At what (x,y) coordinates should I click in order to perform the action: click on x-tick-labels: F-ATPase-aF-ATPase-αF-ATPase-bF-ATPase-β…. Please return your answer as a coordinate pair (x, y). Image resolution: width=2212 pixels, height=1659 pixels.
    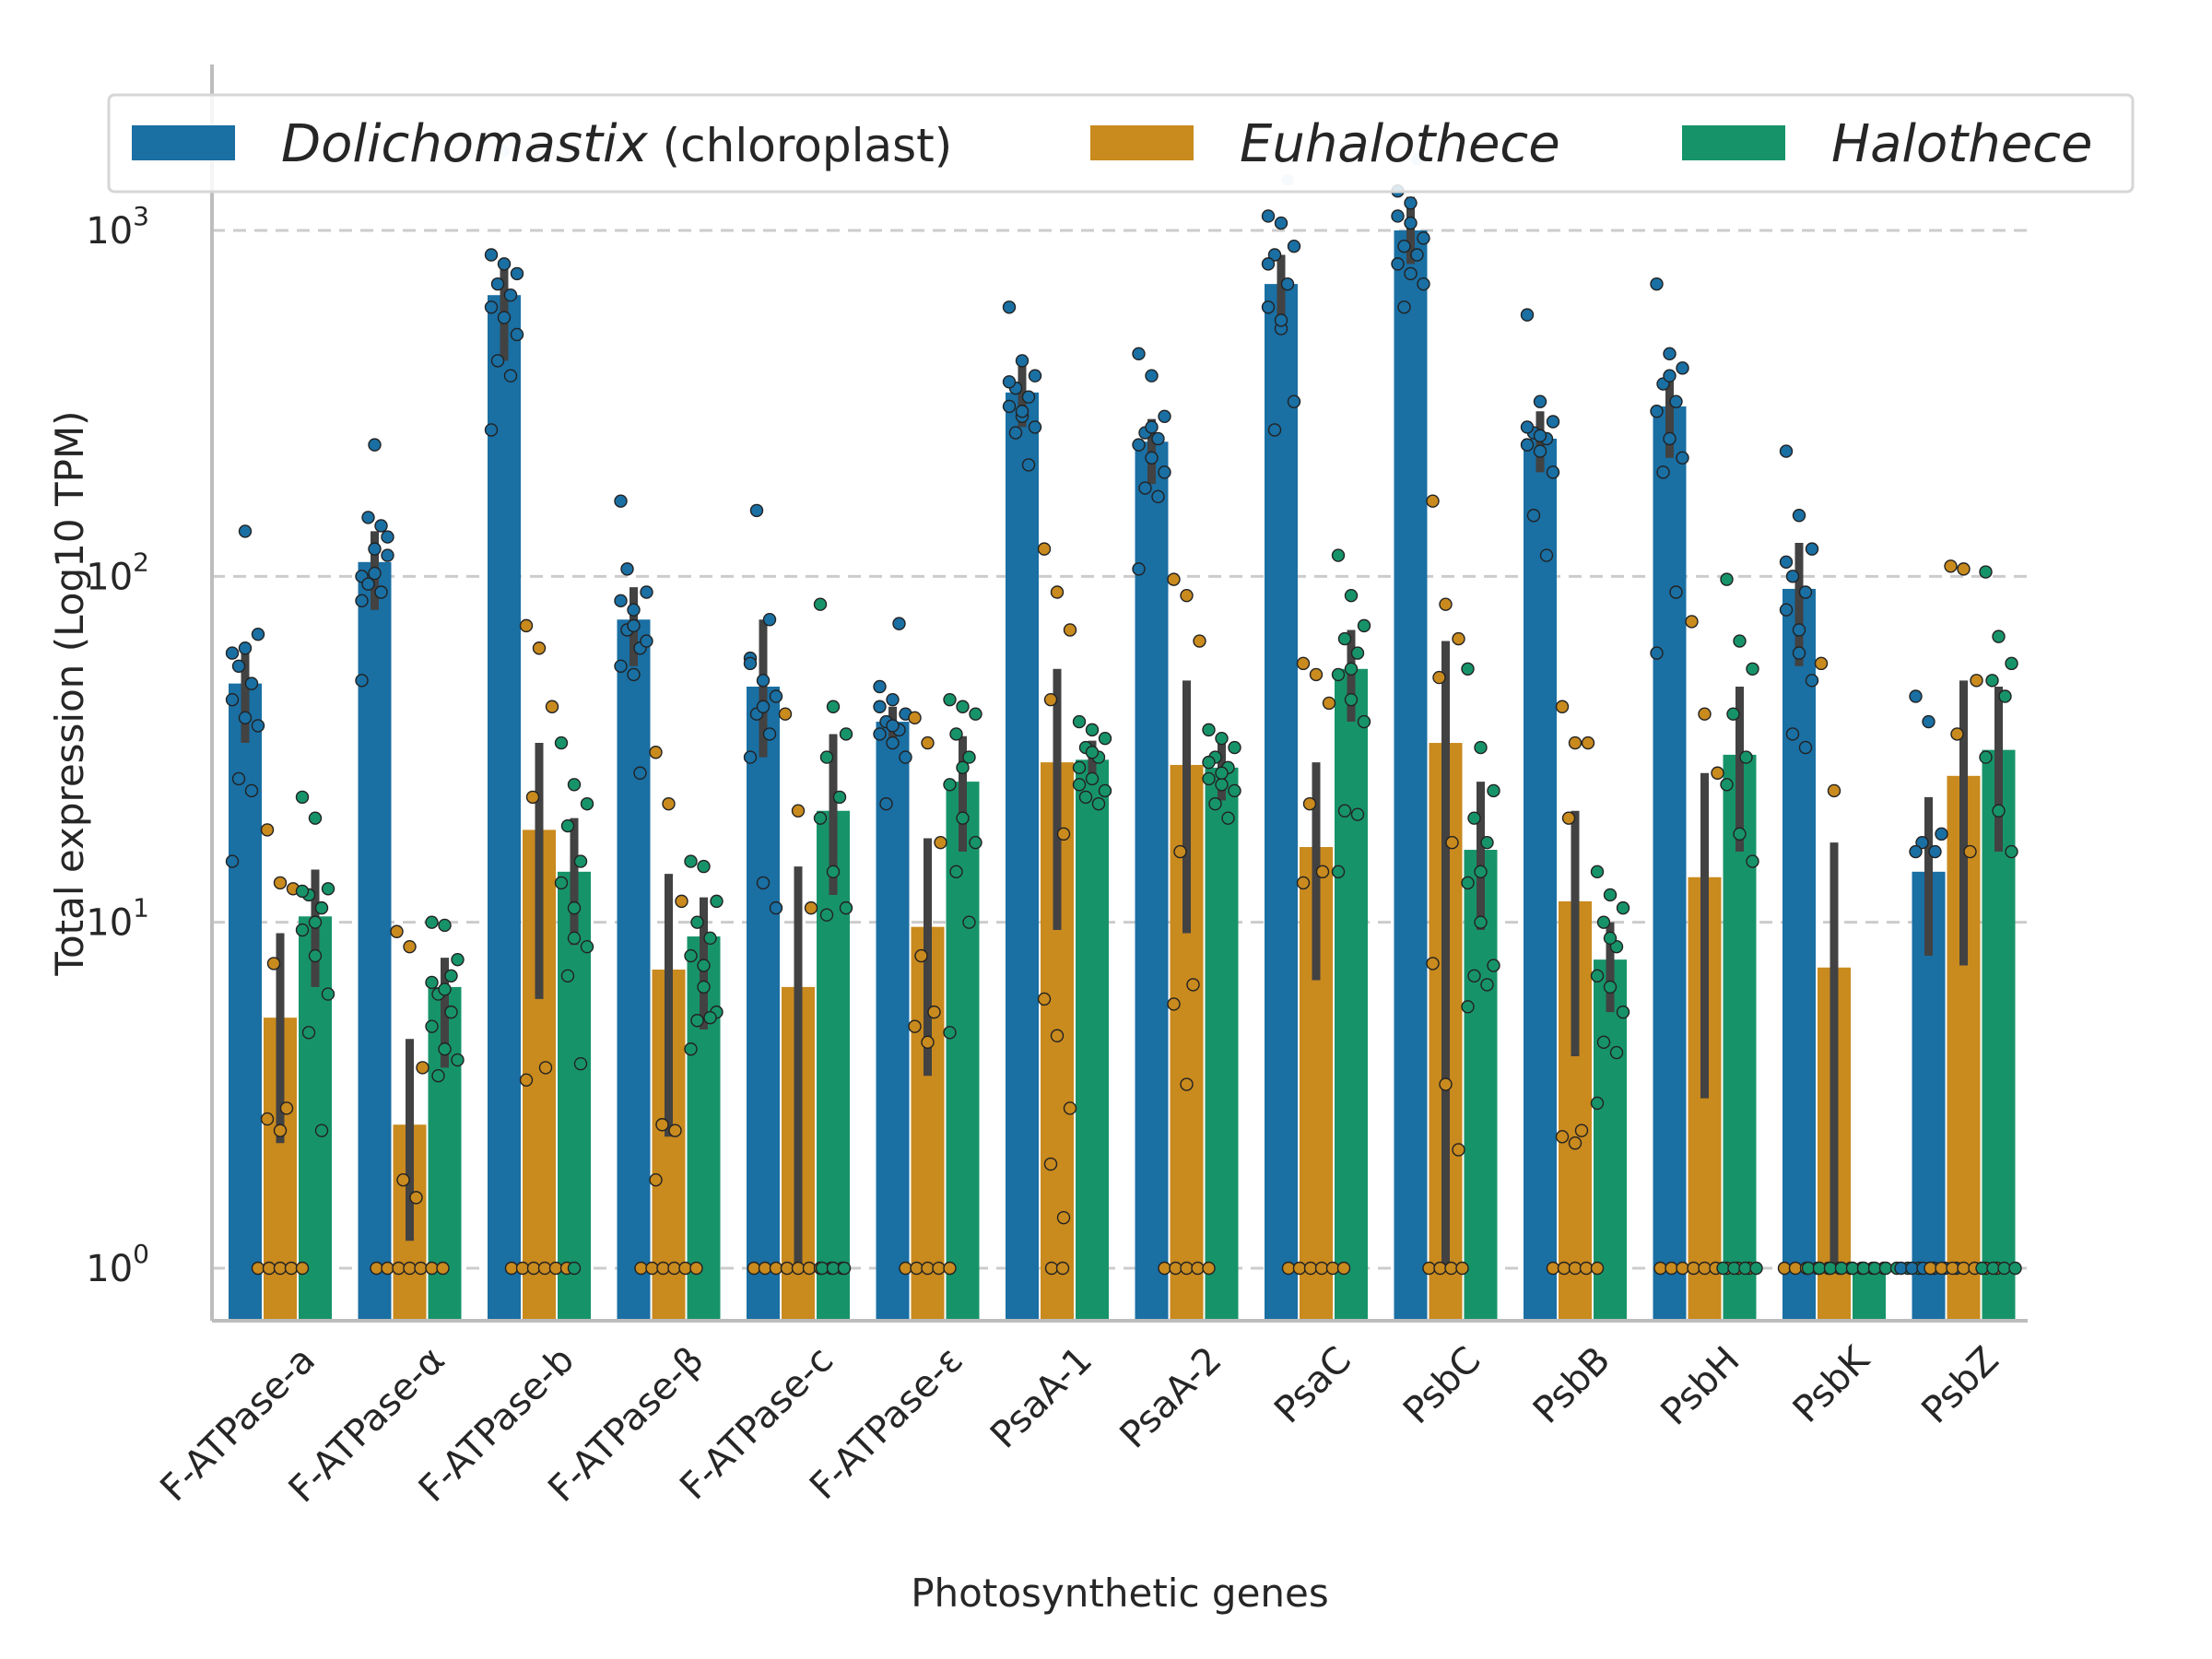
    Looking at the image, I should click on (1079, 1424).